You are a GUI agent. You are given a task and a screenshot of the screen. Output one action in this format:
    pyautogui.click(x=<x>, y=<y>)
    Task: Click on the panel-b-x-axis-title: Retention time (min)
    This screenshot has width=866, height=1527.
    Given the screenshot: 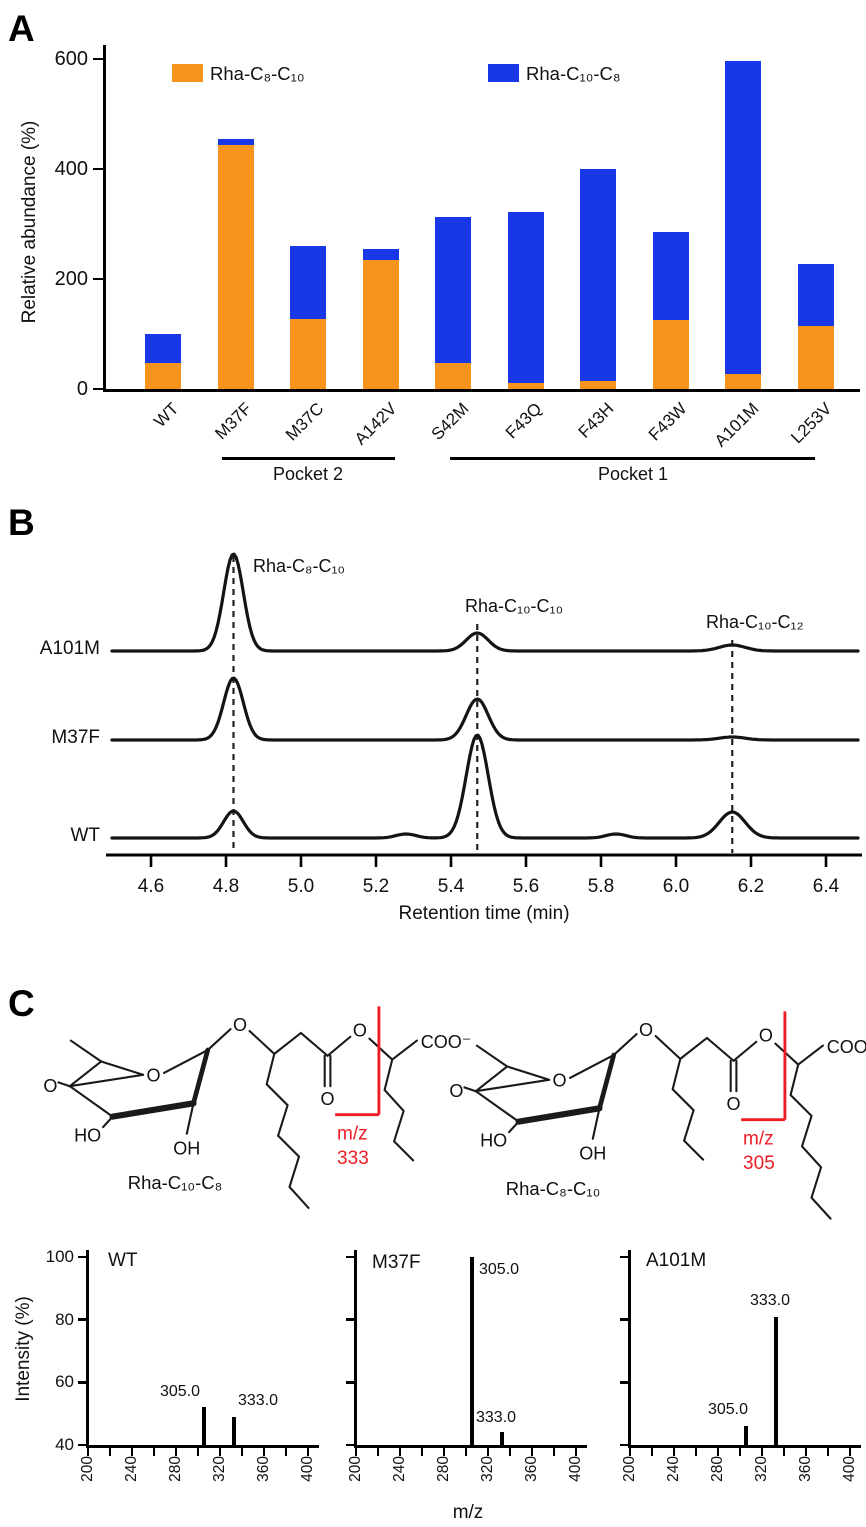 What is the action you would take?
    pyautogui.click(x=484, y=913)
    